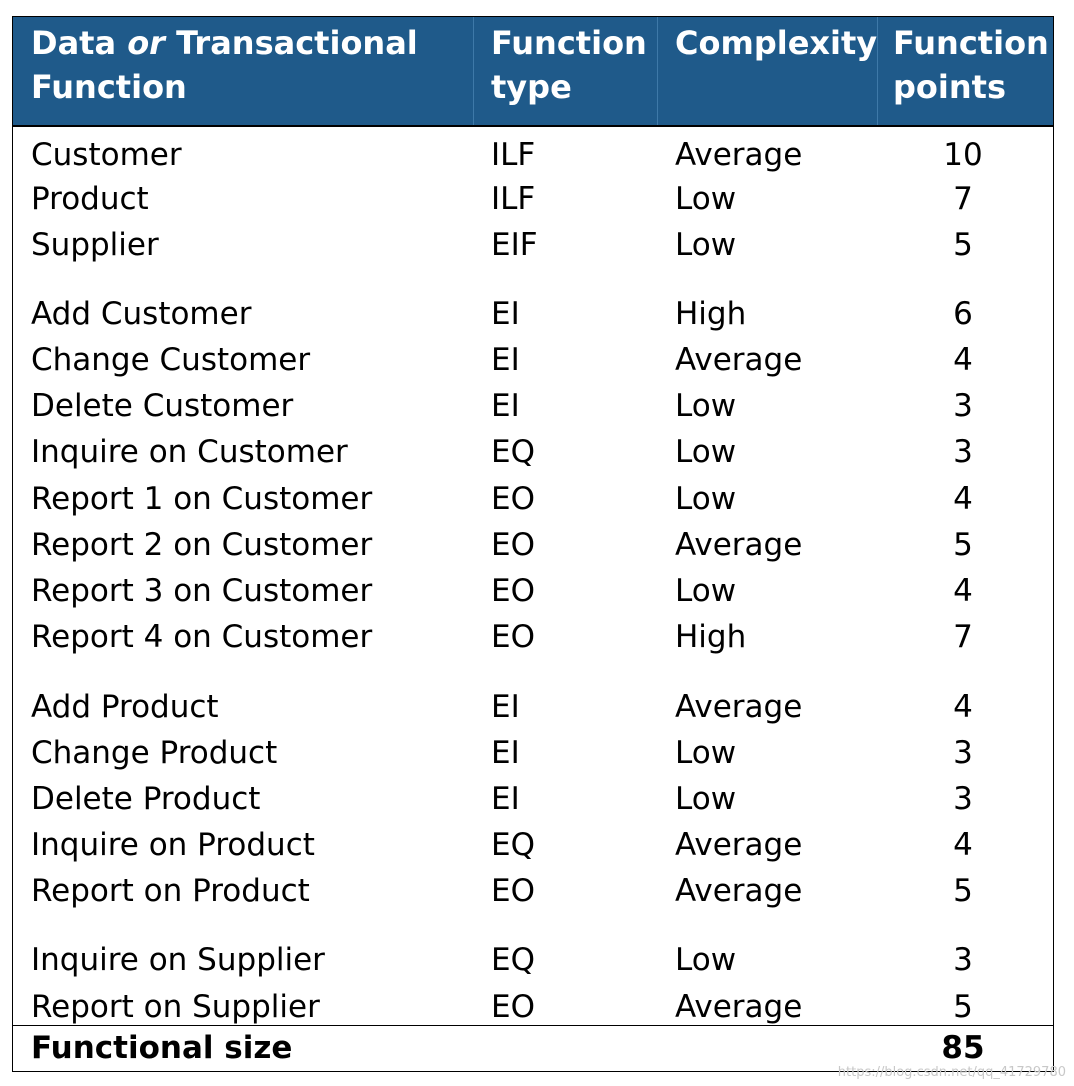 This screenshot has height=1086, width=1074. Describe the element at coordinates (162, 1048) in the screenshot. I see `functional-size-label: Functional size` at that location.